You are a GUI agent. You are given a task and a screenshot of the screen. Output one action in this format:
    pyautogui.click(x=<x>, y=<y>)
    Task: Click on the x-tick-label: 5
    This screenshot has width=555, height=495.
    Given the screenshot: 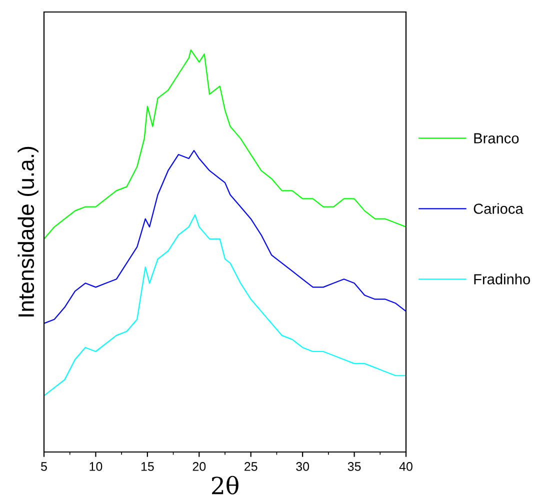 What is the action you would take?
    pyautogui.click(x=44, y=466)
    